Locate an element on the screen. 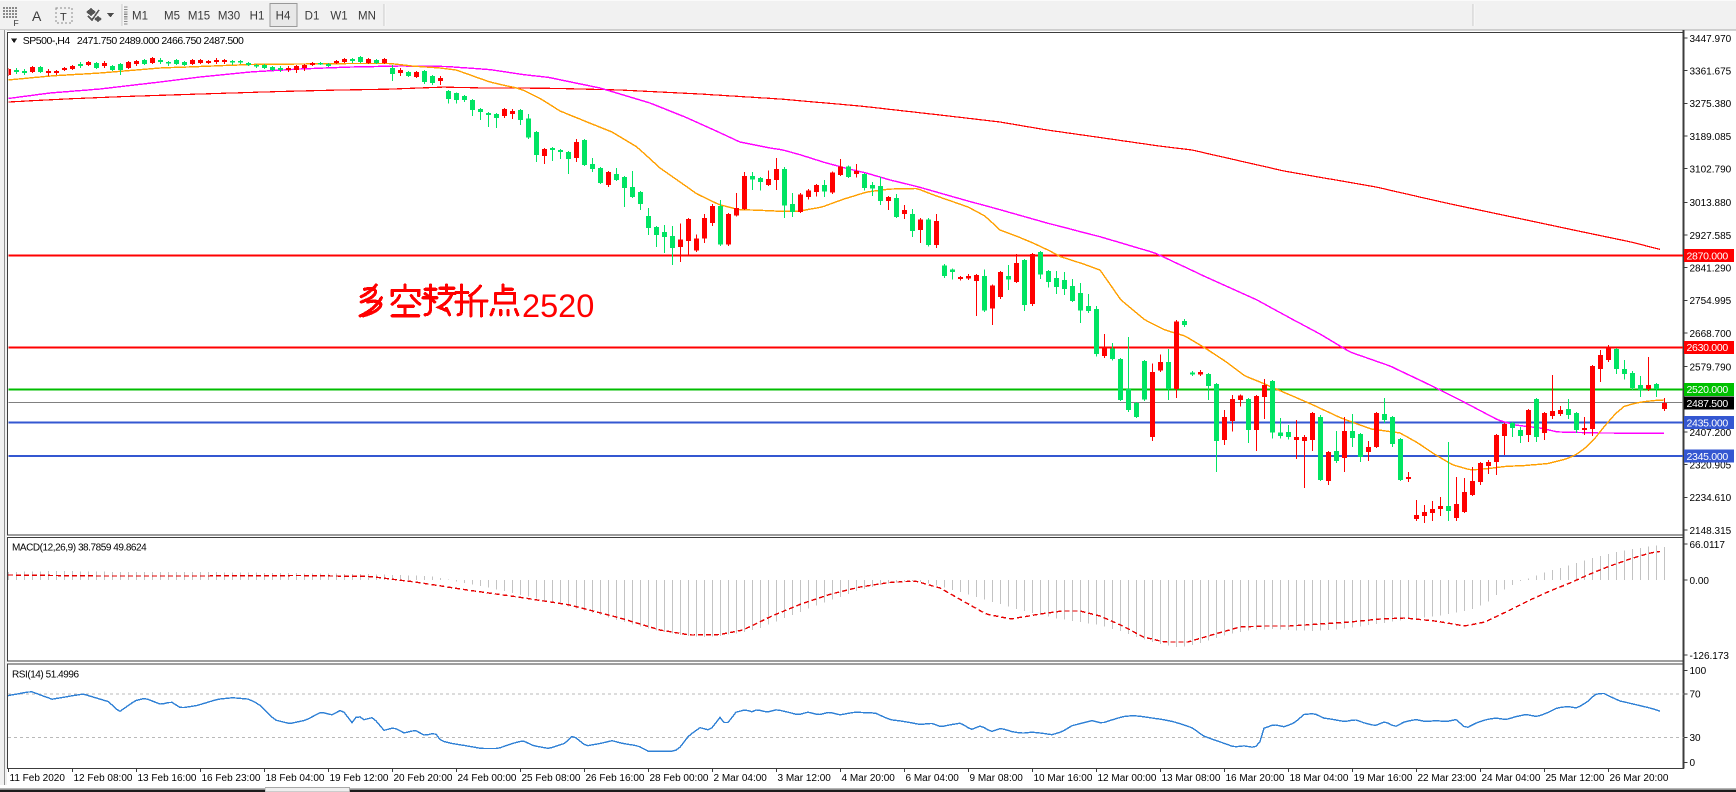 The width and height of the screenshot is (1736, 792). svg-text: 24 Feb 00:00 is located at coordinates (487, 778).